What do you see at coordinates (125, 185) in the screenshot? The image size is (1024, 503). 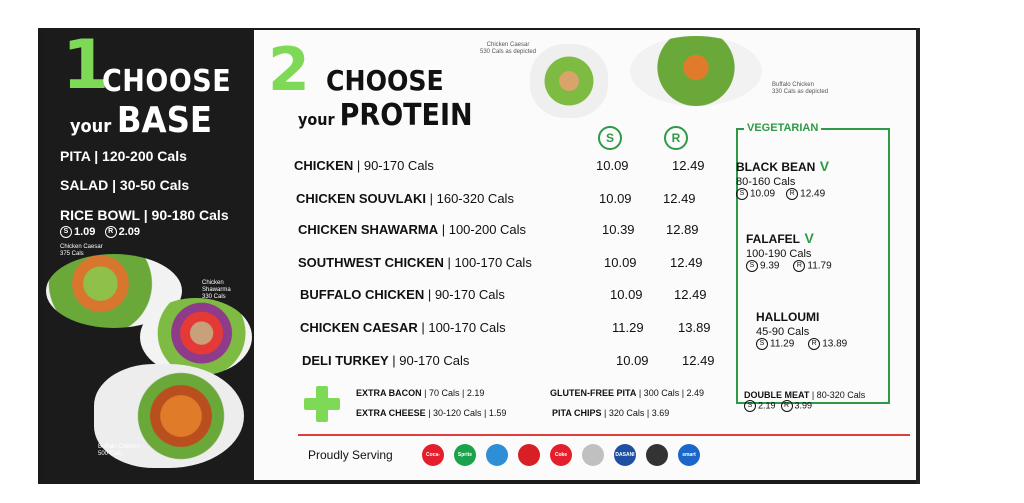 I see `base-item-salad: SALAD | 30-50 Cals` at bounding box center [125, 185].